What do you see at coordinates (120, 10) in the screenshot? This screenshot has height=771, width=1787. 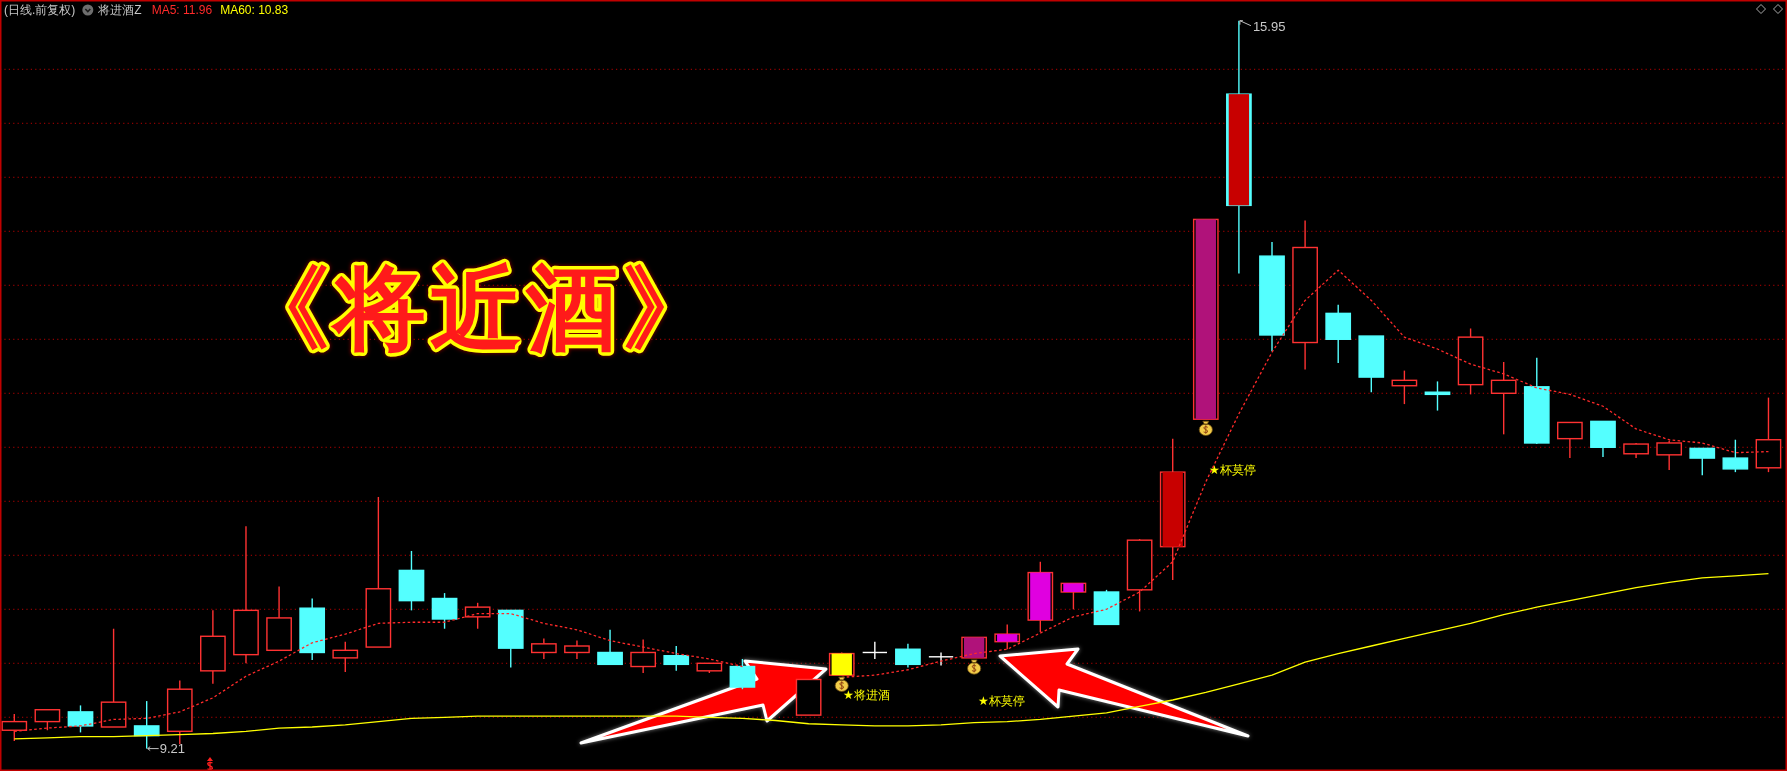 I see `subtitle: 将进酒Z` at bounding box center [120, 10].